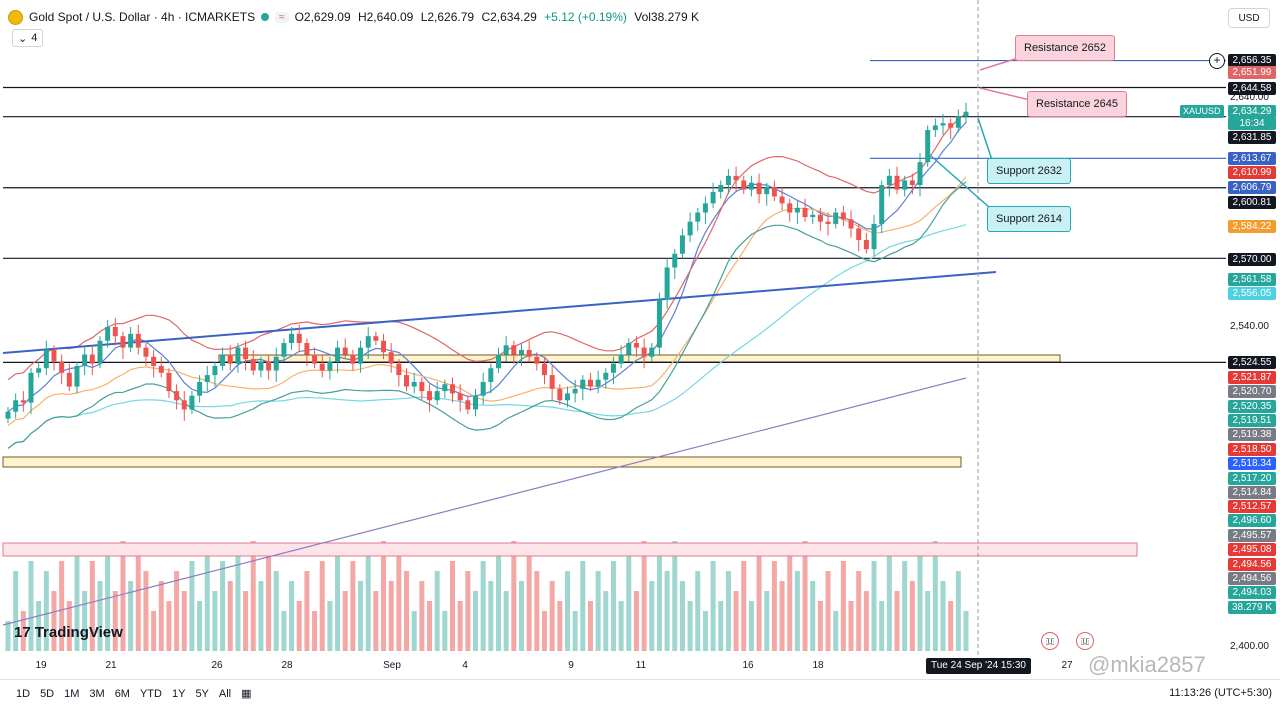 The height and width of the screenshot is (710, 1280). Describe the element at coordinates (1252, 391) in the screenshot. I see `price-label: 2,520.70` at that location.